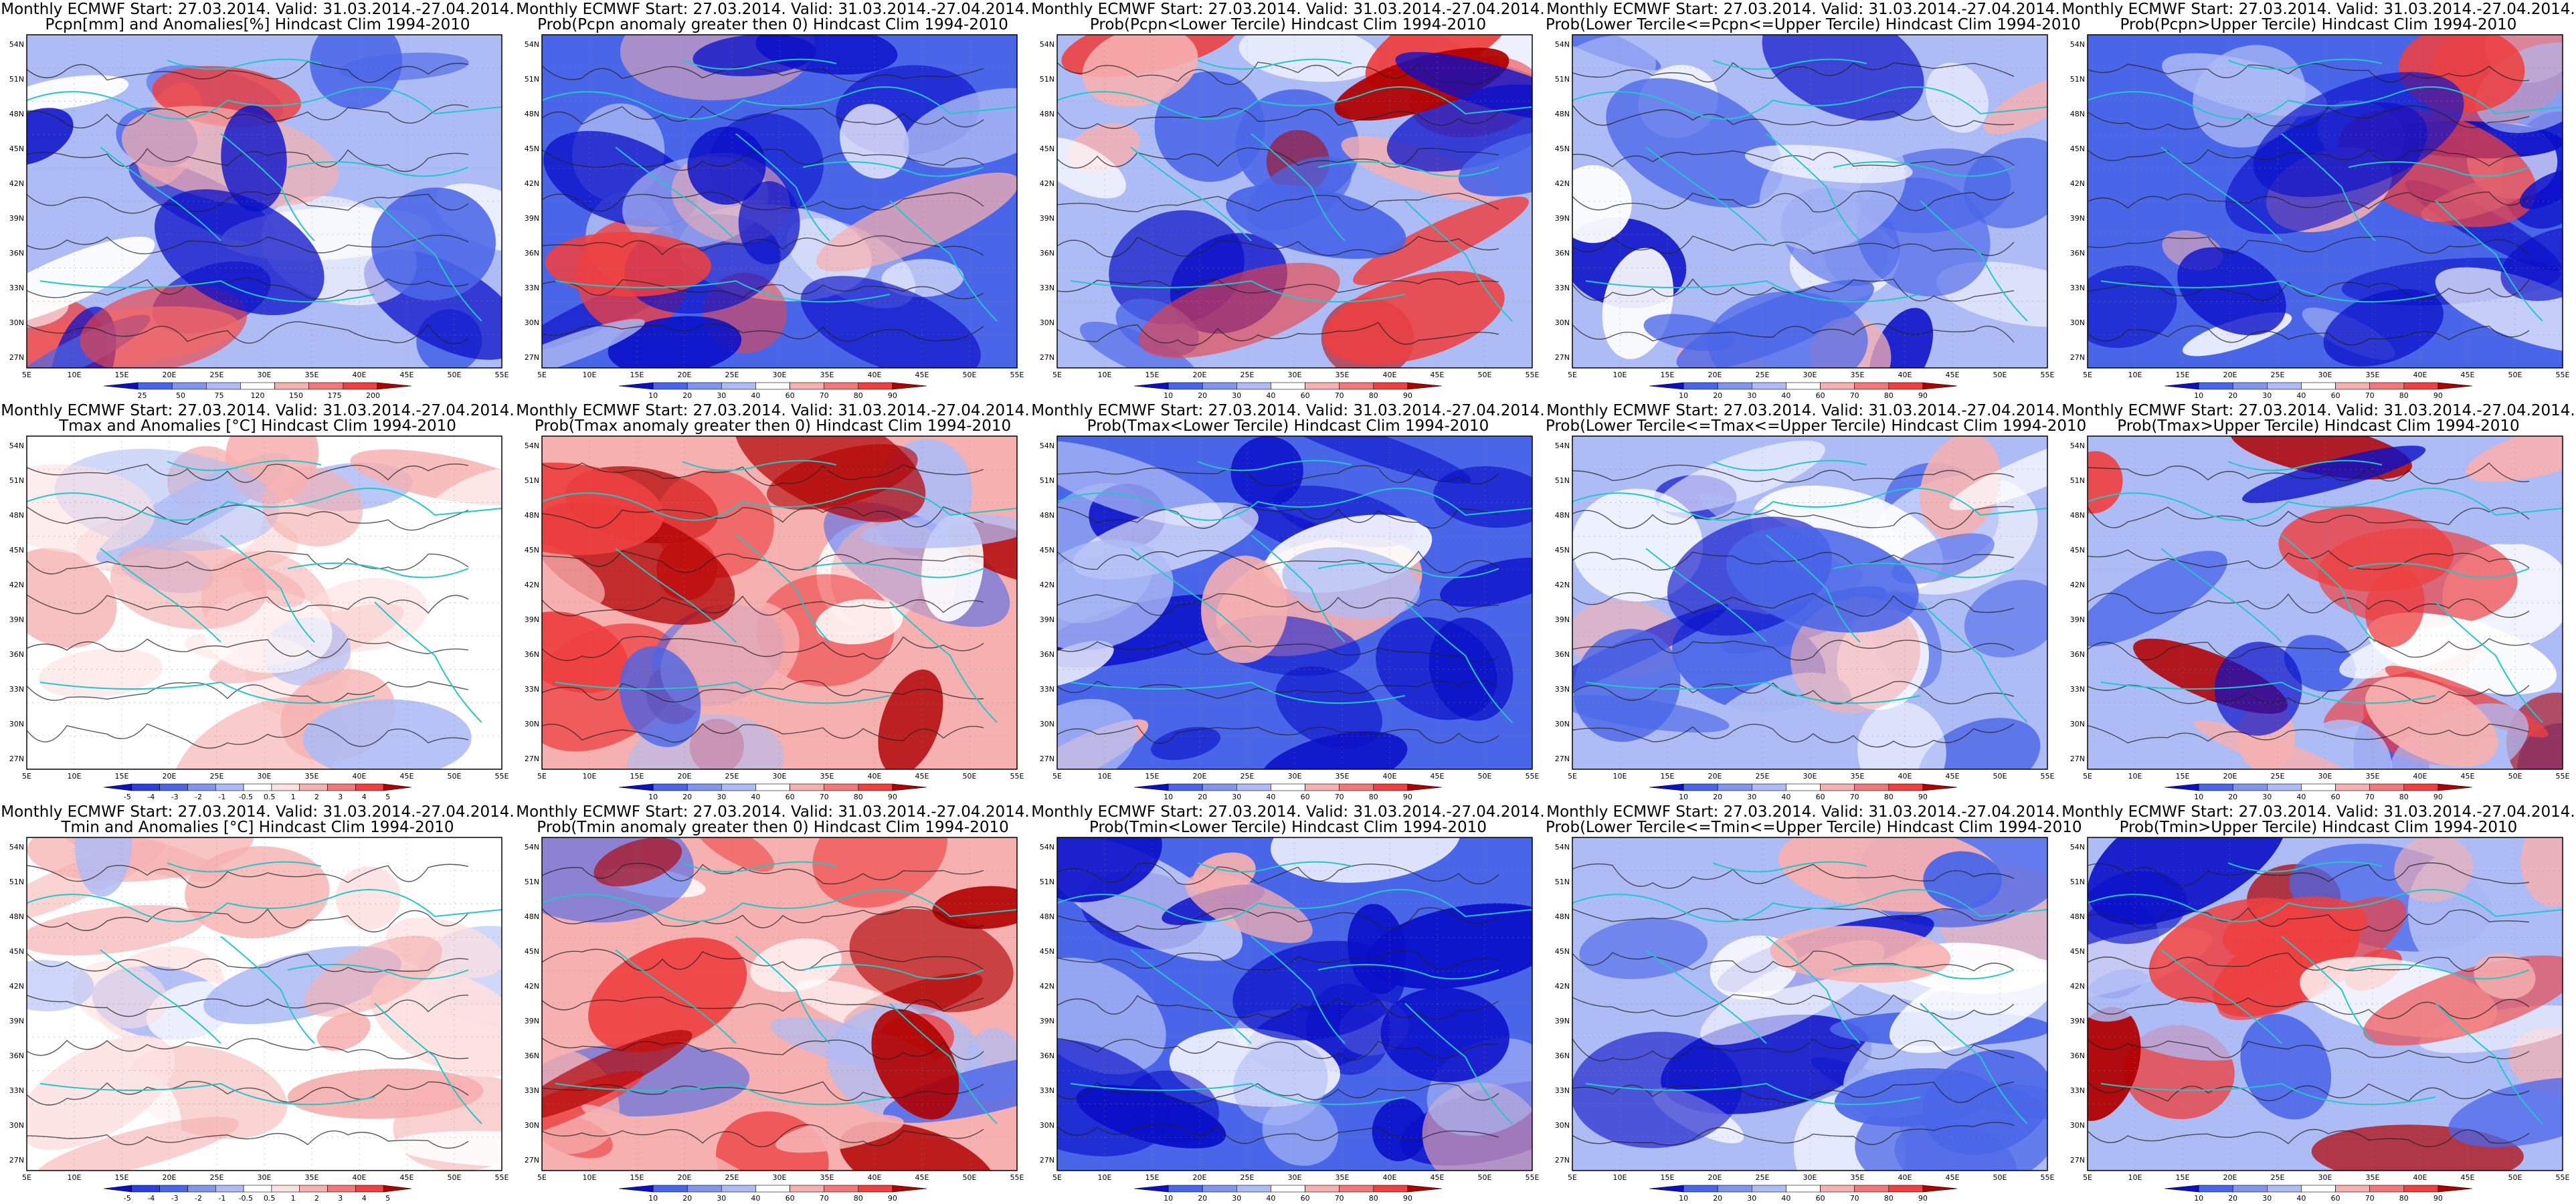 This screenshot has width=2576, height=1204. What do you see at coordinates (1763, 776) in the screenshot?
I see `longitude-tick-label: 25E` at bounding box center [1763, 776].